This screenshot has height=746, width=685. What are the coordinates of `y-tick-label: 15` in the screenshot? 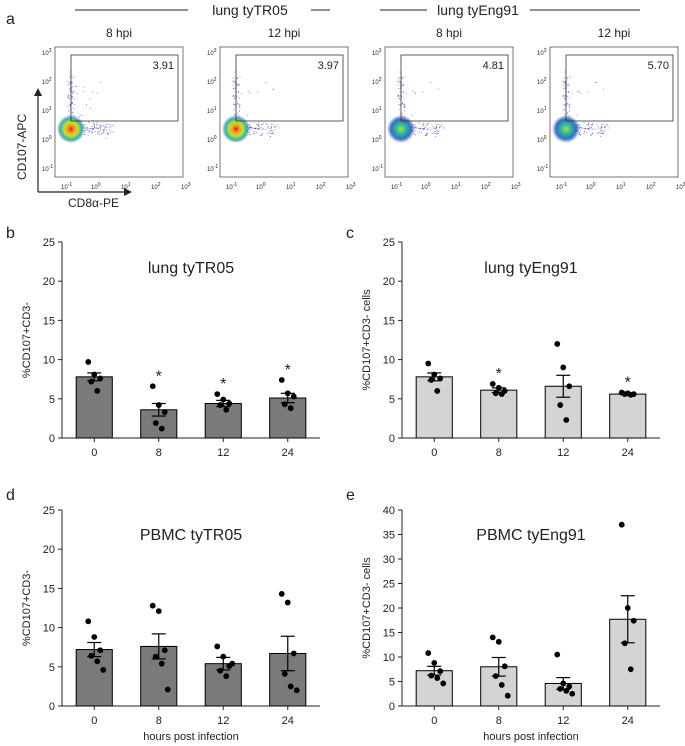 It's located at (49, 589).